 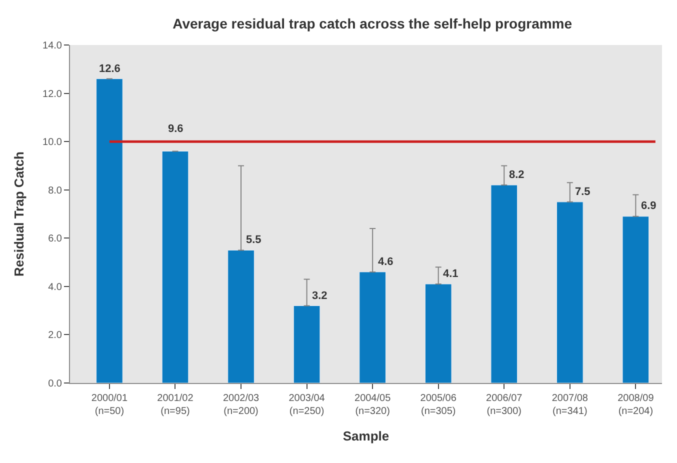 I want to click on x-tick-label: 2003/04 (n=250), so click(x=307, y=405).